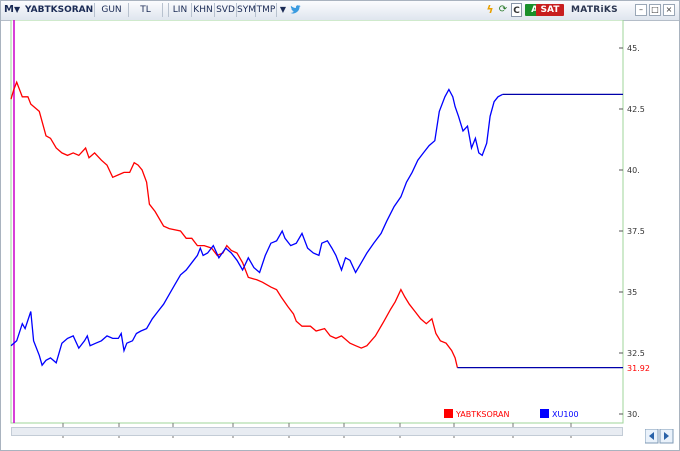 Image resolution: width=680 pixels, height=451 pixels. I want to click on y-tick-label: 42.5, so click(636, 109).